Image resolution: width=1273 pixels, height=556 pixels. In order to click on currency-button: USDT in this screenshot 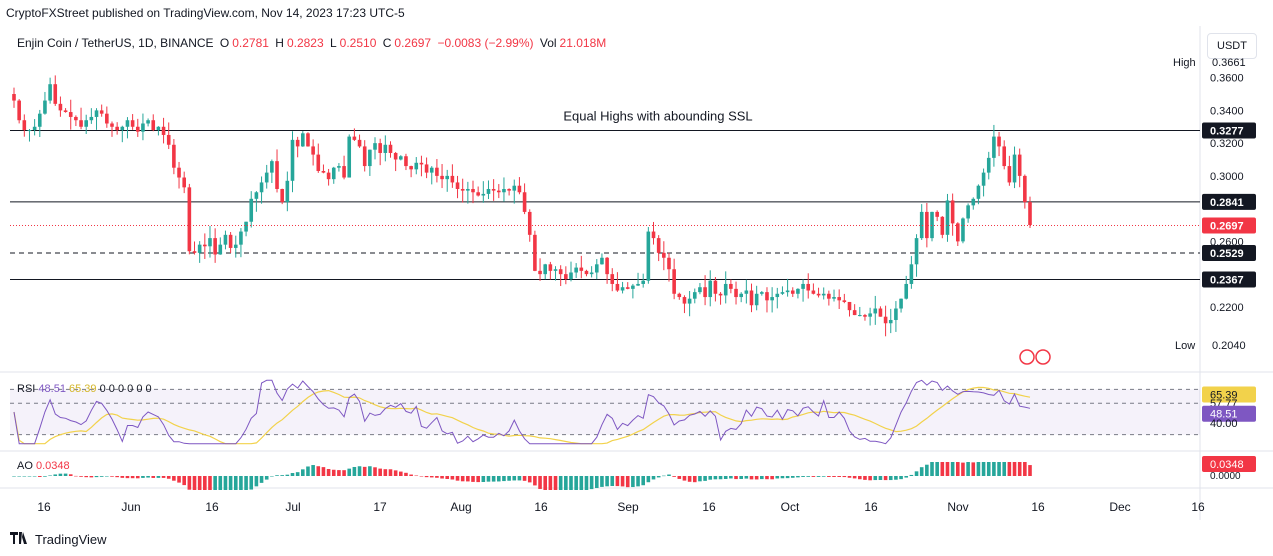, I will do `click(1232, 46)`.